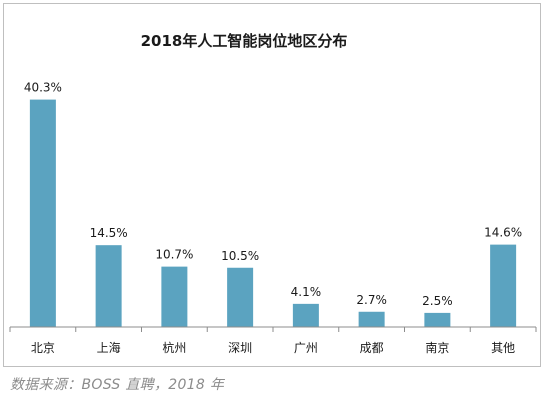 The image size is (546, 400). Describe the element at coordinates (306, 348) in the screenshot. I see `category-label-5: 广州` at that location.